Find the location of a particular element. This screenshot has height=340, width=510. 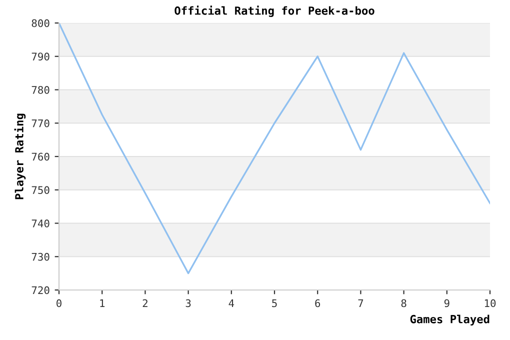

x-tick-label: 5 is located at coordinates (274, 303).